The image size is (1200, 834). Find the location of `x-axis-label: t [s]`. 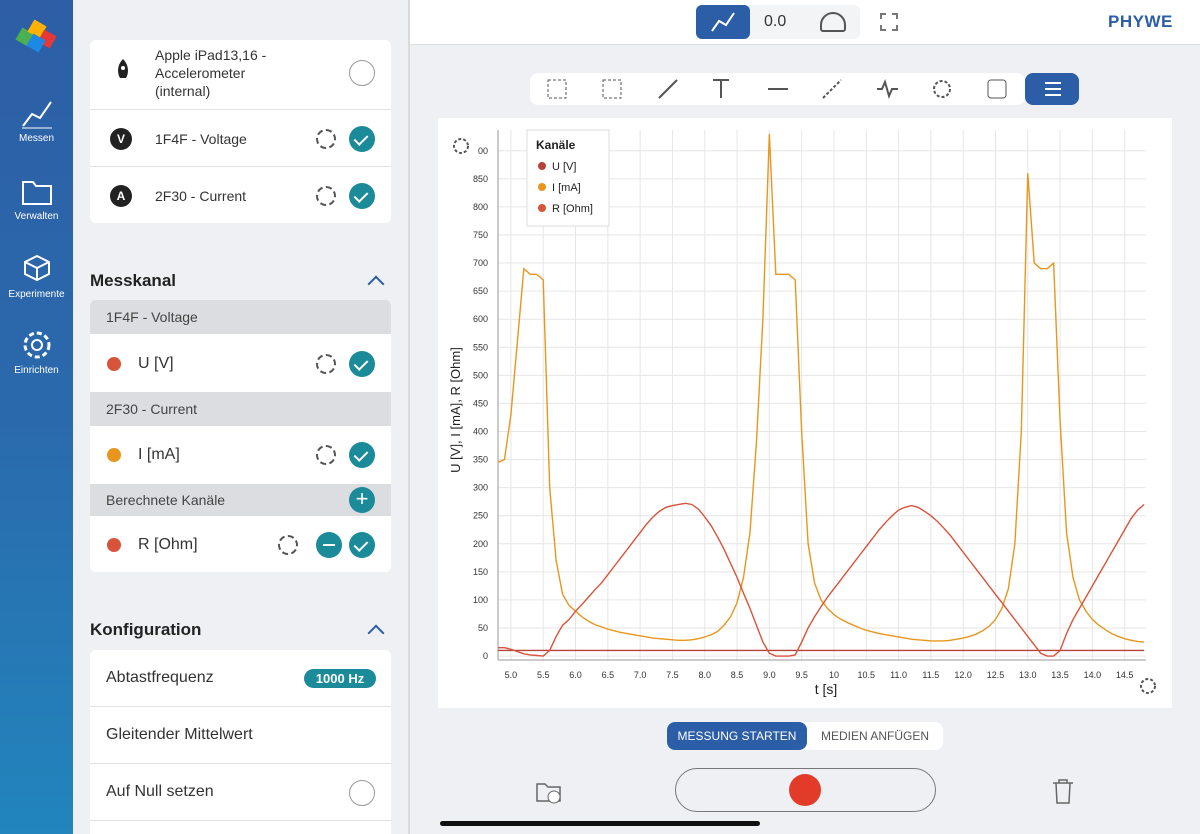

x-axis-label: t [s] is located at coordinates (826, 689).